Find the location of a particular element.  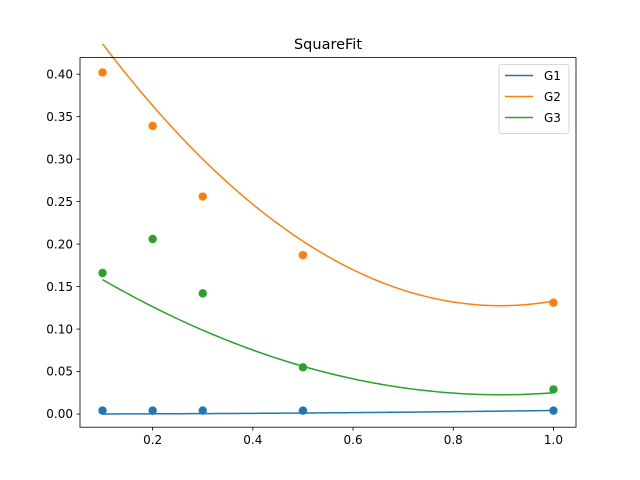

fit-line-g1 is located at coordinates (328, 412).